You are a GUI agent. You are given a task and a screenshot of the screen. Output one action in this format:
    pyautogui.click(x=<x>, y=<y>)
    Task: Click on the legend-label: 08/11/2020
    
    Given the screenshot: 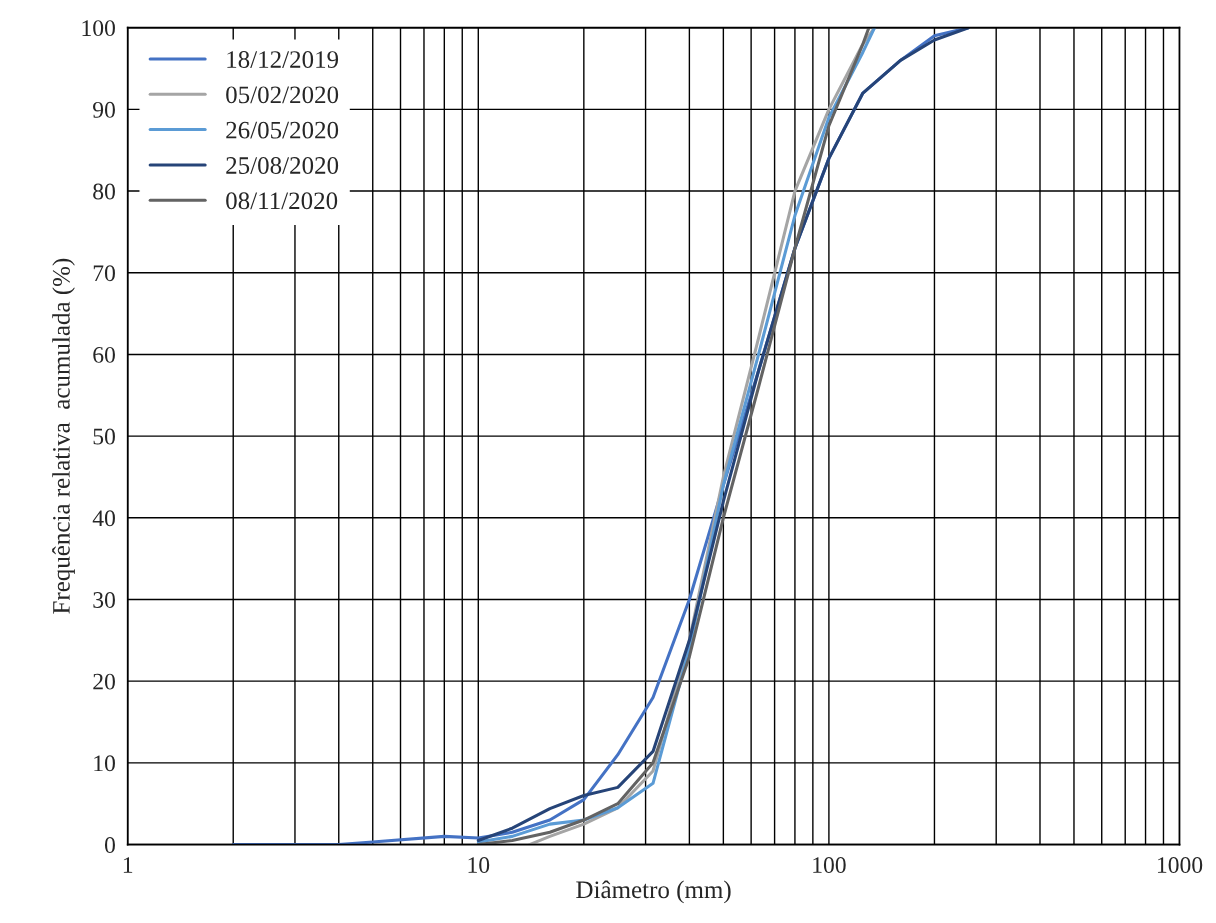 What is the action you would take?
    pyautogui.click(x=282, y=201)
    